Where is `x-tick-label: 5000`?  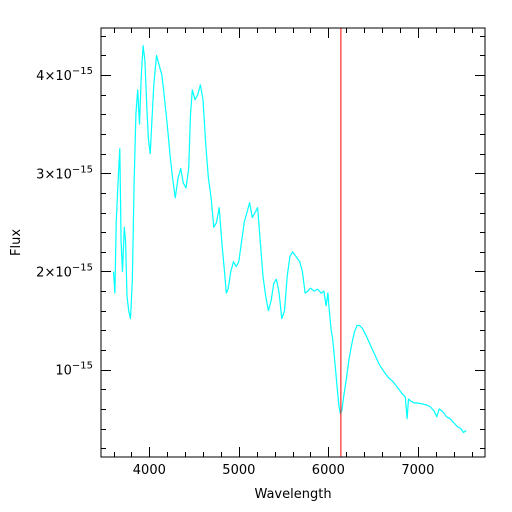 x-tick-label: 5000 is located at coordinates (238, 470).